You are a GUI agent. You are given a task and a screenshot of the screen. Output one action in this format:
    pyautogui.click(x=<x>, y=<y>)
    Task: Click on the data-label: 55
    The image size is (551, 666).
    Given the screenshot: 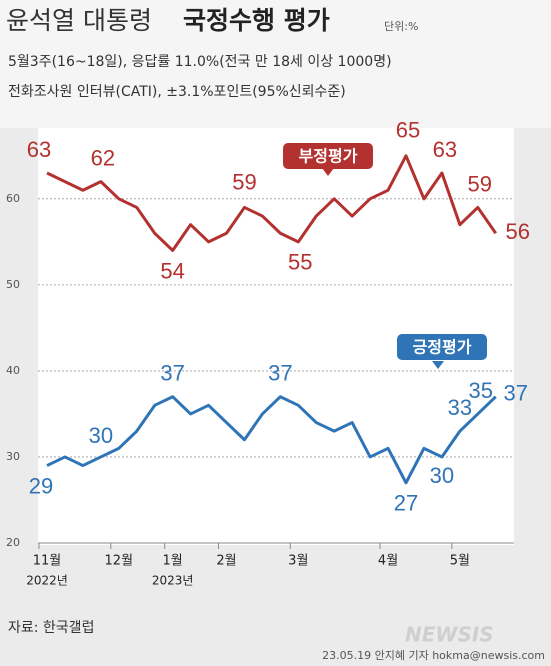 What is the action you would take?
    pyautogui.click(x=300, y=262)
    